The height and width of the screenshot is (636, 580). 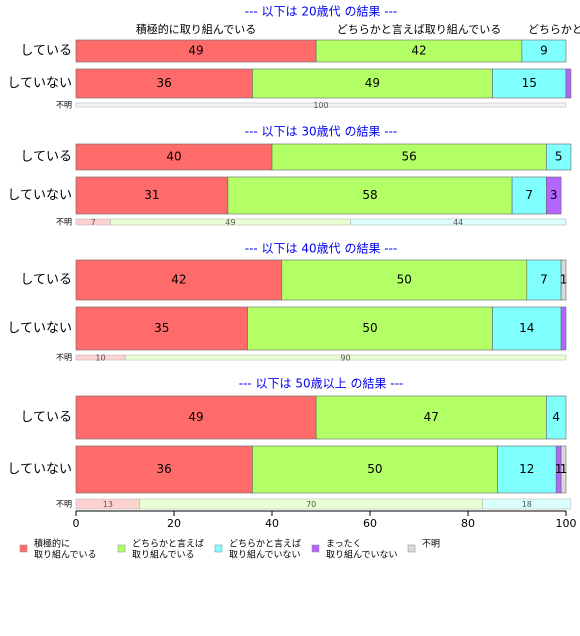 What do you see at coordinates (419, 29) in the screenshot?
I see `series-header: どちらかと言えば取り組んでいる` at bounding box center [419, 29].